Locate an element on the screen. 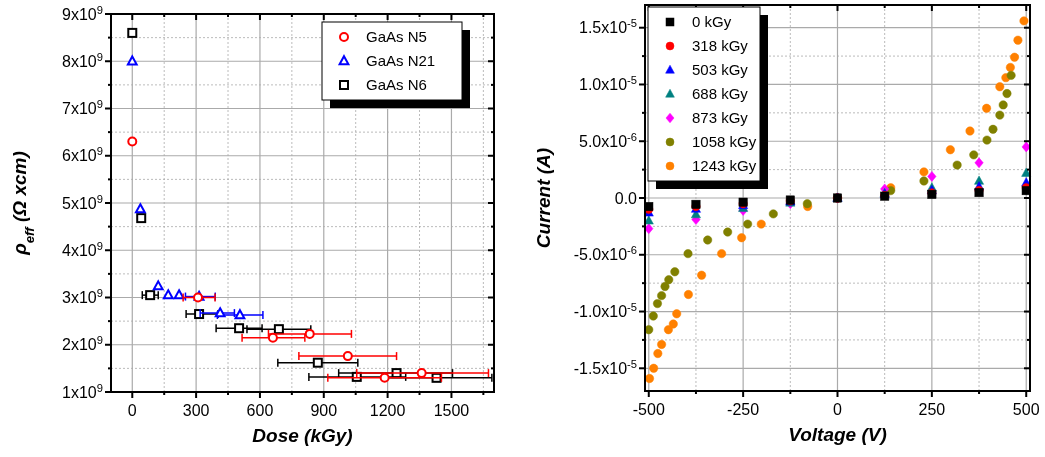  y-tick-label: 6x10$^{9}$ is located at coordinates (82, 155).